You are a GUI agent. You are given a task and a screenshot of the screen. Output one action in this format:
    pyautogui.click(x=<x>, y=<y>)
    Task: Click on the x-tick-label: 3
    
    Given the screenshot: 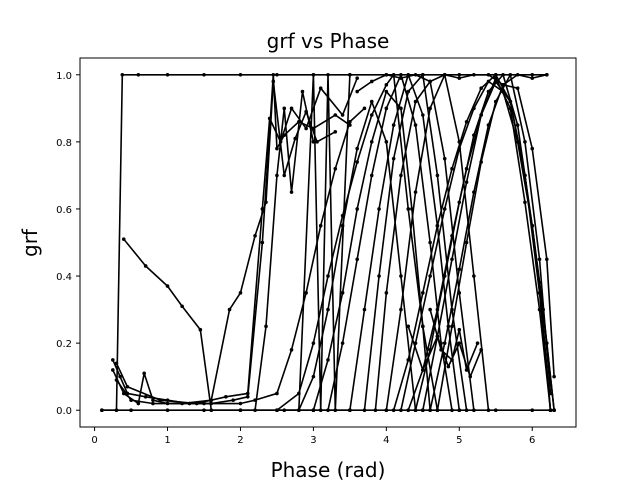 What is the action you would take?
    pyautogui.click(x=313, y=440)
    